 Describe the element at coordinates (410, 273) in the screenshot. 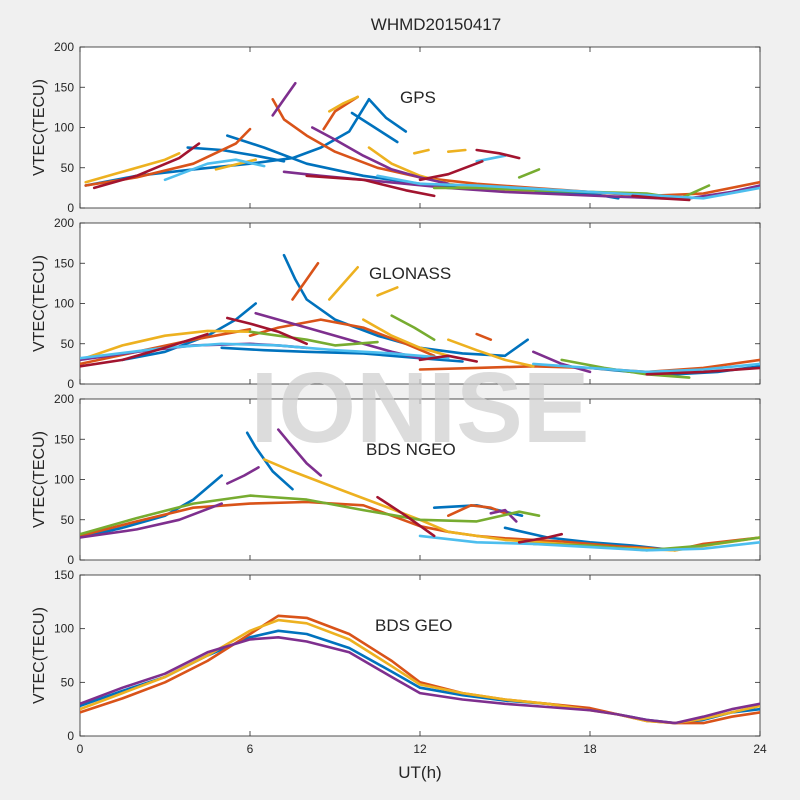

I see `panel-label: GLONASS` at that location.